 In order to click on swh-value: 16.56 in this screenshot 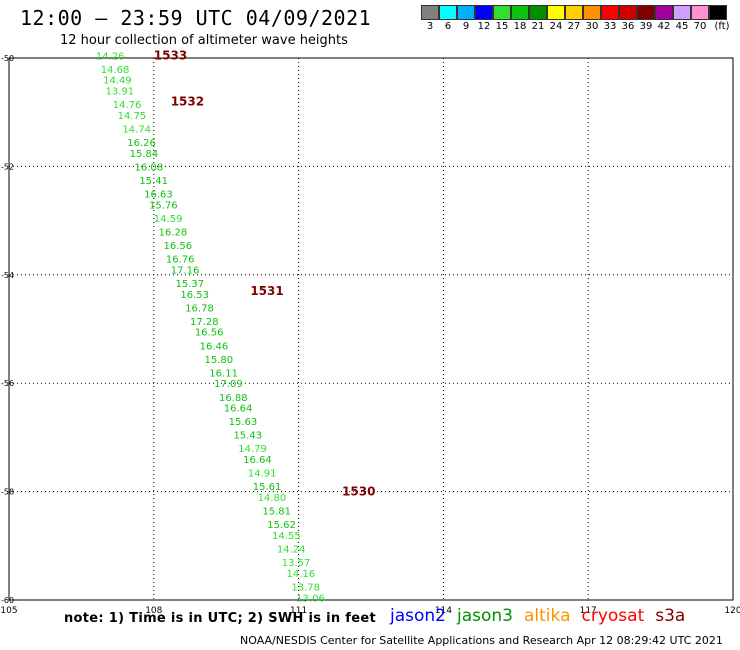, I will do `click(177, 246)`.